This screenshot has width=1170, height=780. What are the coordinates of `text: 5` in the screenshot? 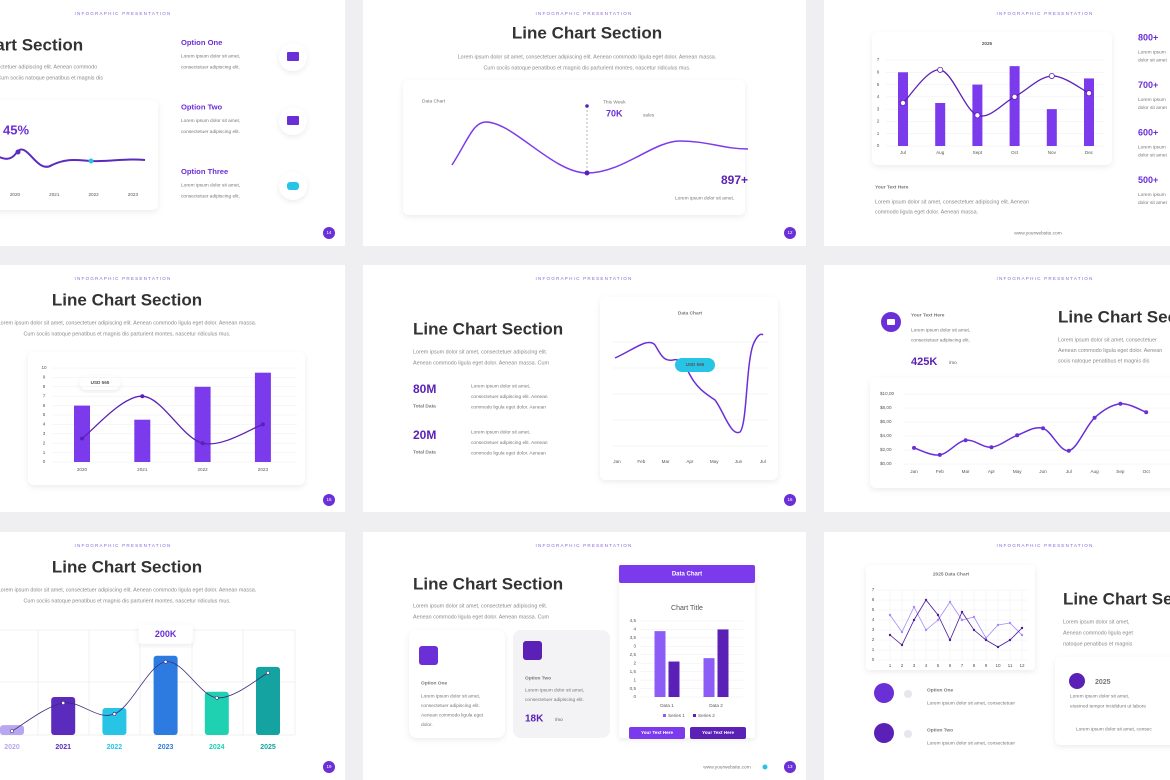 It's located at (44, 414).